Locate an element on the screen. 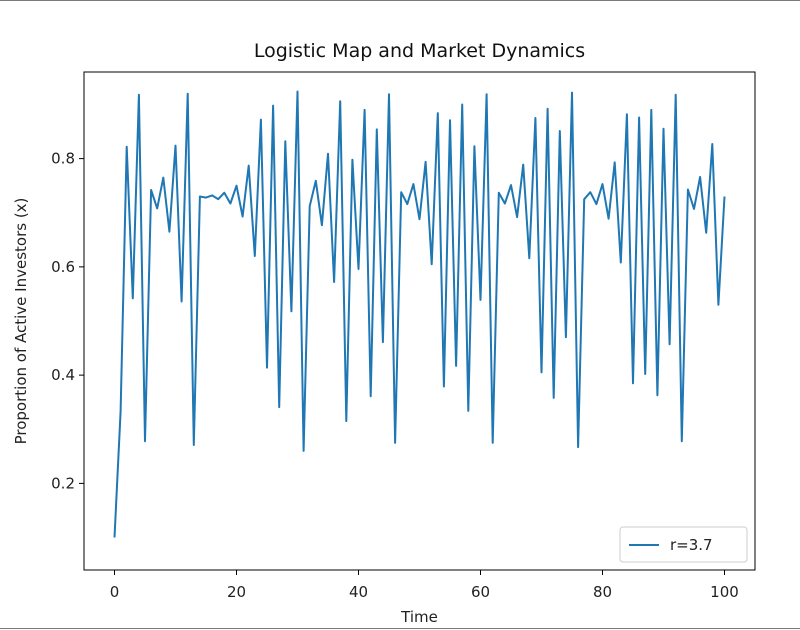 This screenshot has width=800, height=630. legend-label: r=3.7 is located at coordinates (691, 545).